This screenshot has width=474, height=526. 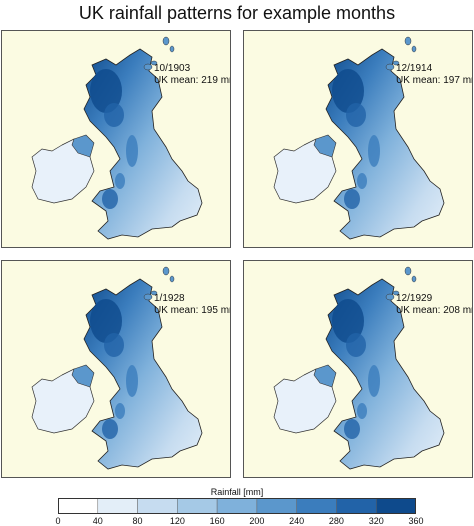 What do you see at coordinates (177, 521) in the screenshot?
I see `colorbar-tick: 120` at bounding box center [177, 521].